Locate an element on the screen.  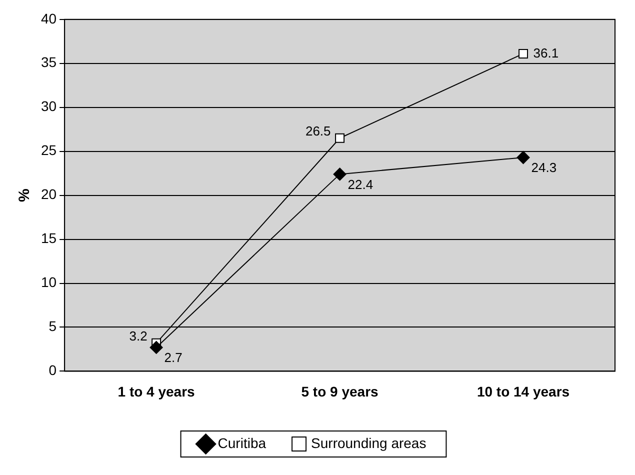
y-tick-label: 10 is located at coordinates (48, 282).